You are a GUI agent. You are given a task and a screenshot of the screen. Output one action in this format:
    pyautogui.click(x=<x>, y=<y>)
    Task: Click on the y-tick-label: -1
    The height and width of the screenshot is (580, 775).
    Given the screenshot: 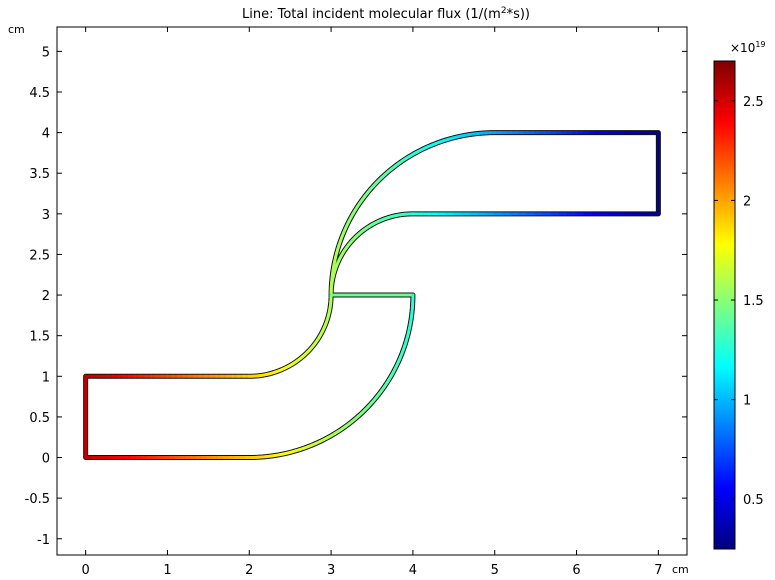 What is the action you would take?
    pyautogui.click(x=43, y=540)
    